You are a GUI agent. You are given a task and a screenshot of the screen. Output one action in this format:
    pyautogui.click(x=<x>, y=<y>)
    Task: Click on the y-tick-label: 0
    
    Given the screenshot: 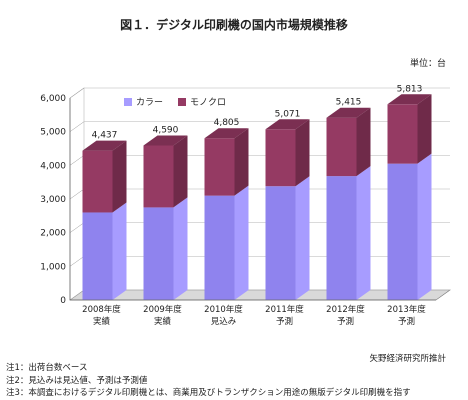 What is the action you would take?
    pyautogui.click(x=63, y=301)
    